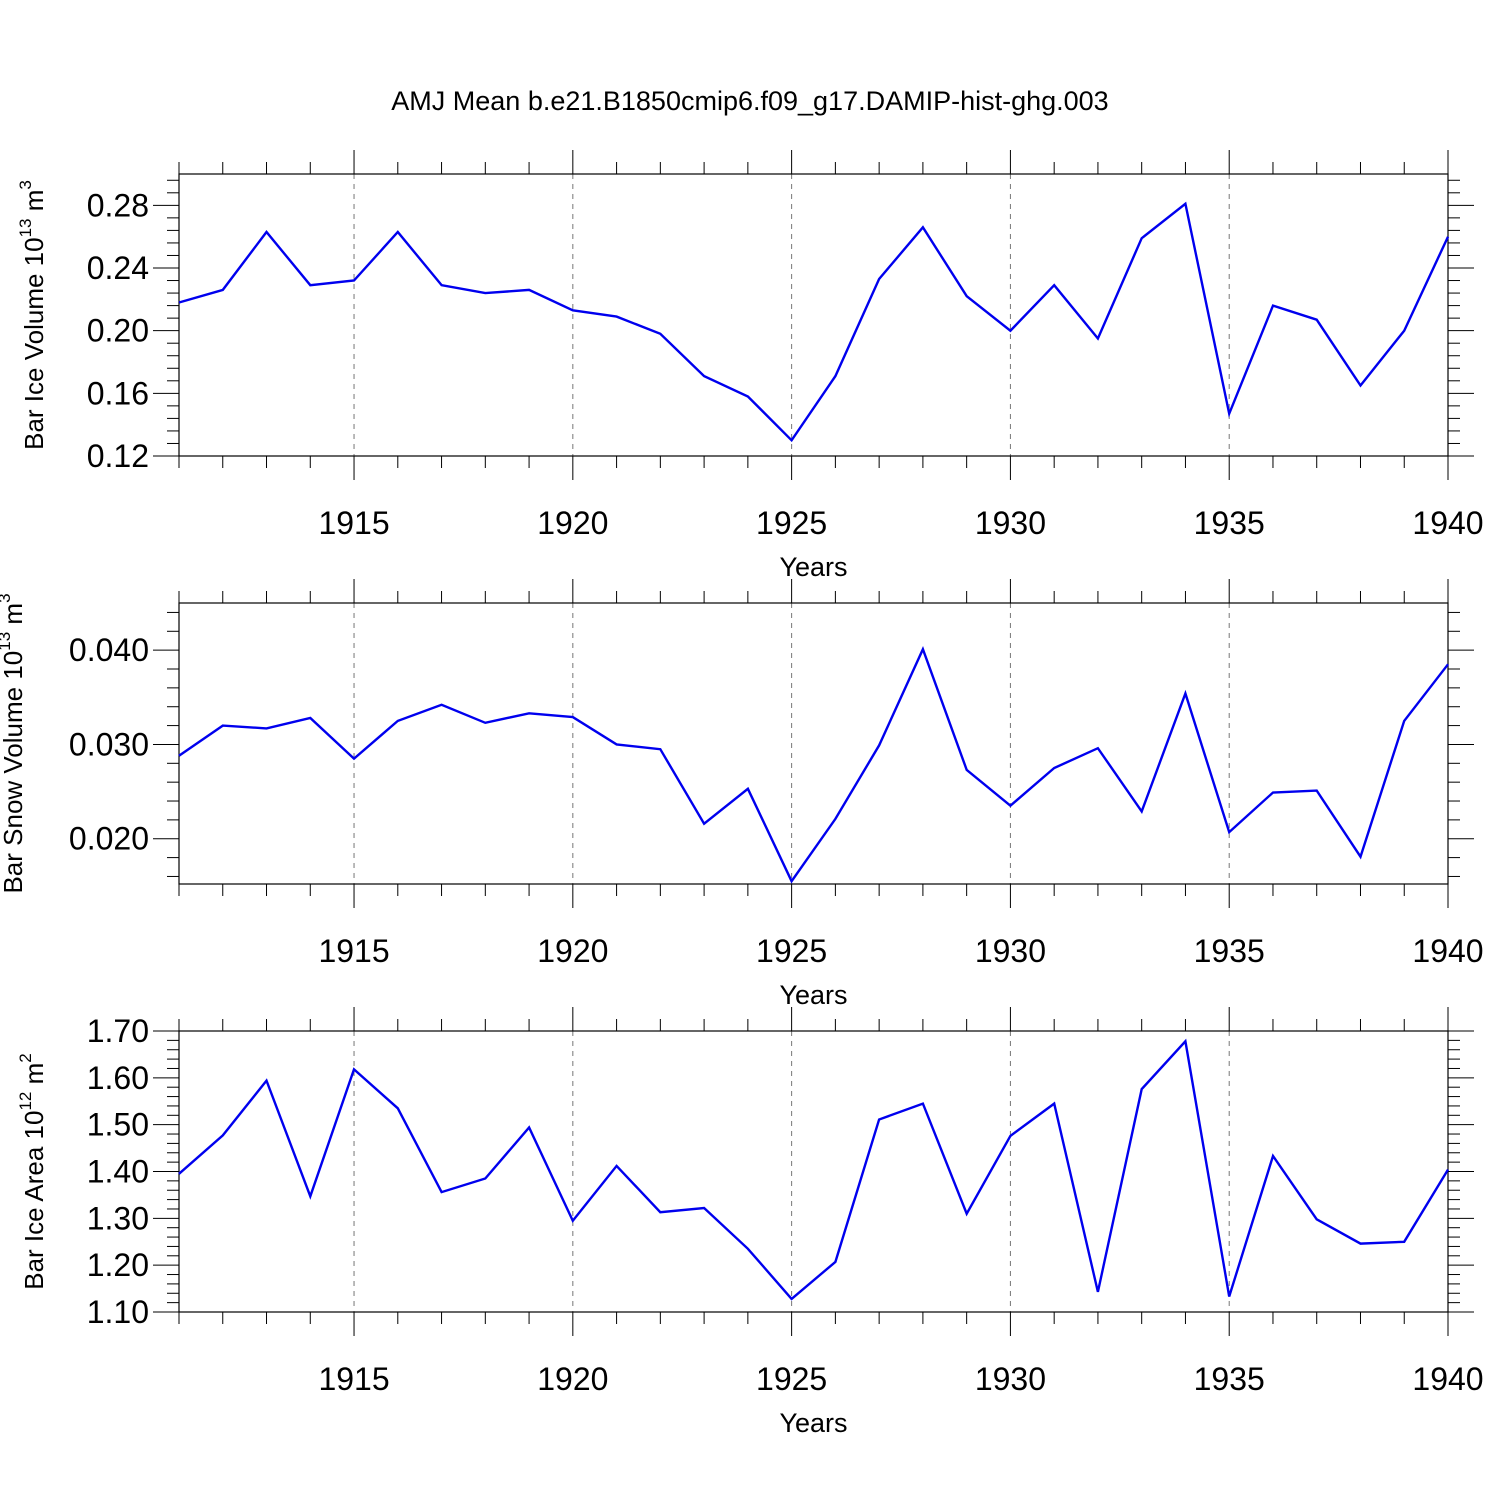 Image resolution: width=1500 pixels, height=1500 pixels. I want to click on y-tick-label: 1.20, so click(118, 1265).